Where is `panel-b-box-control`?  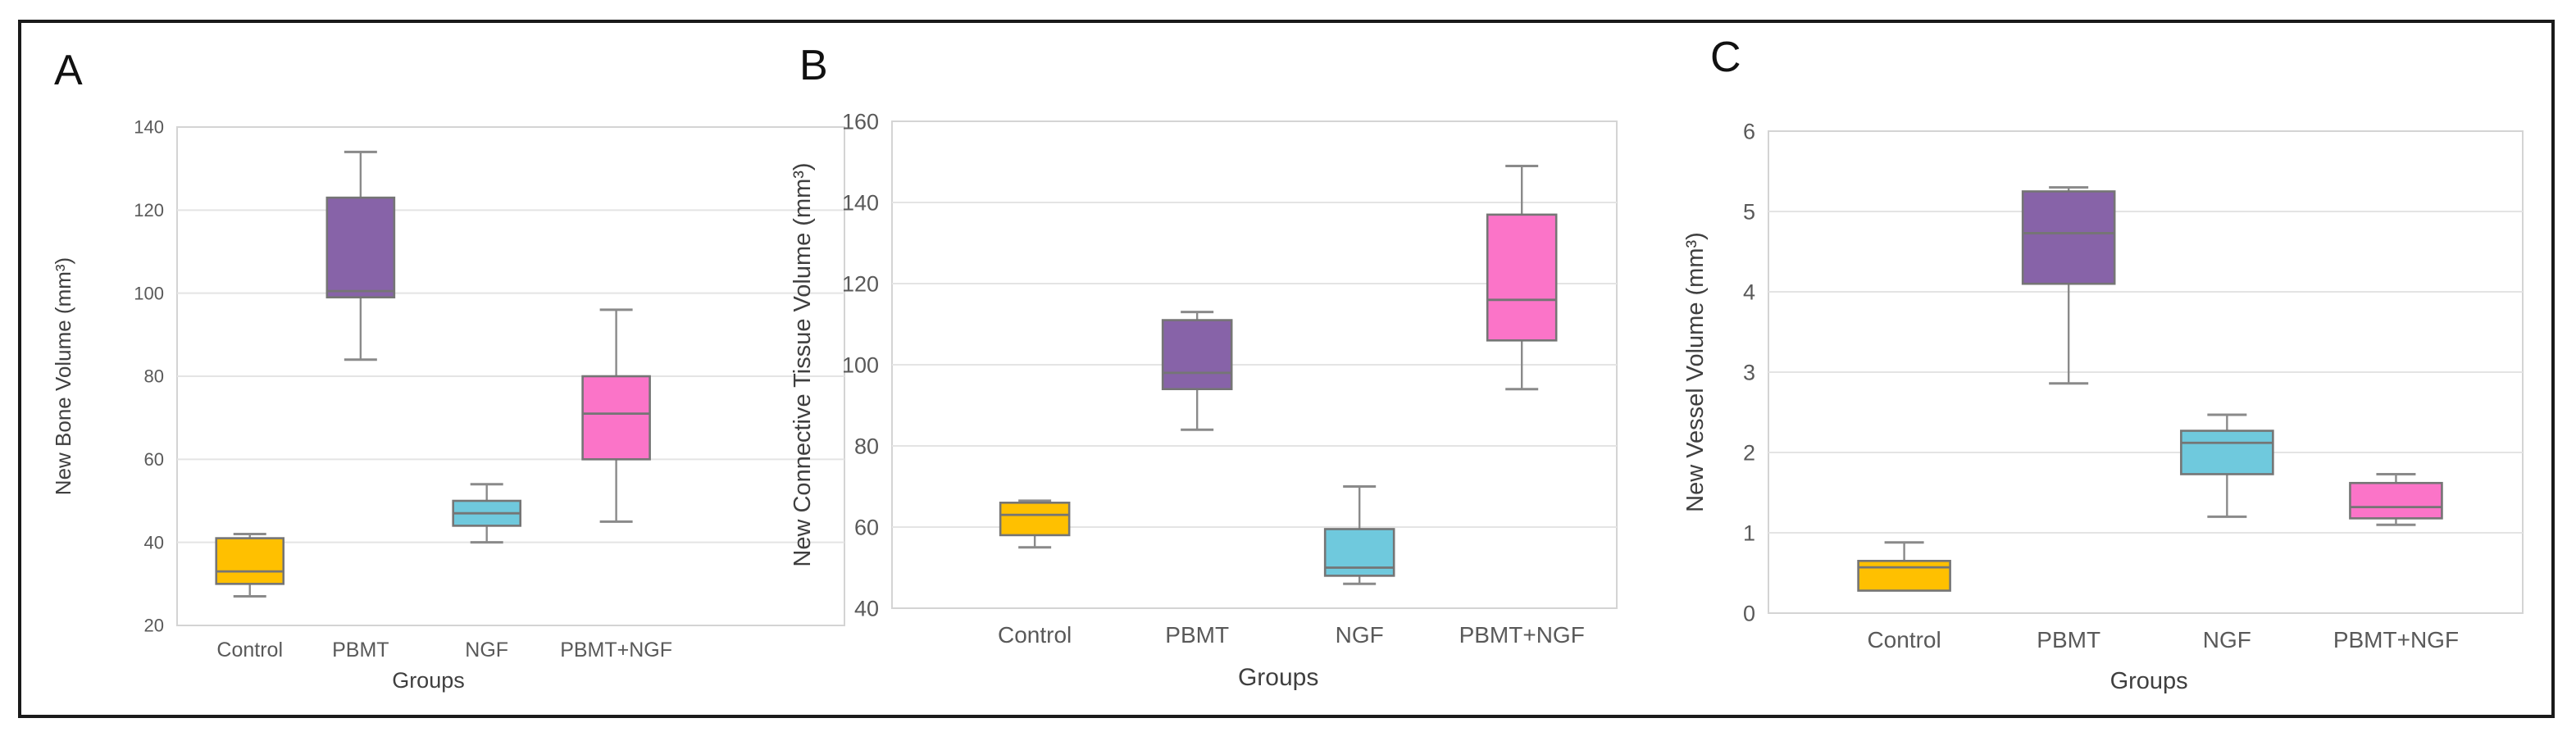
panel-b-box-control is located at coordinates (1035, 519).